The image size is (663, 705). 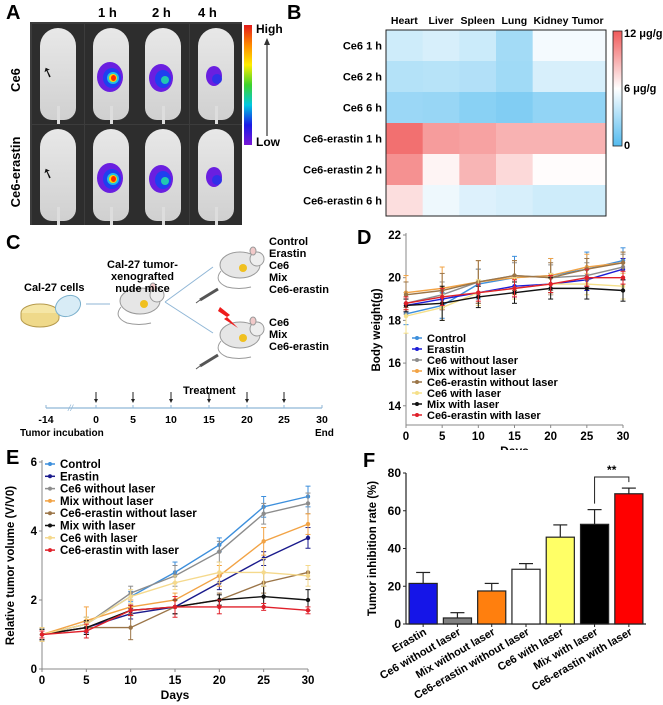 What do you see at coordinates (13, 13) in the screenshot?
I see `panel-label-a: A` at bounding box center [13, 13].